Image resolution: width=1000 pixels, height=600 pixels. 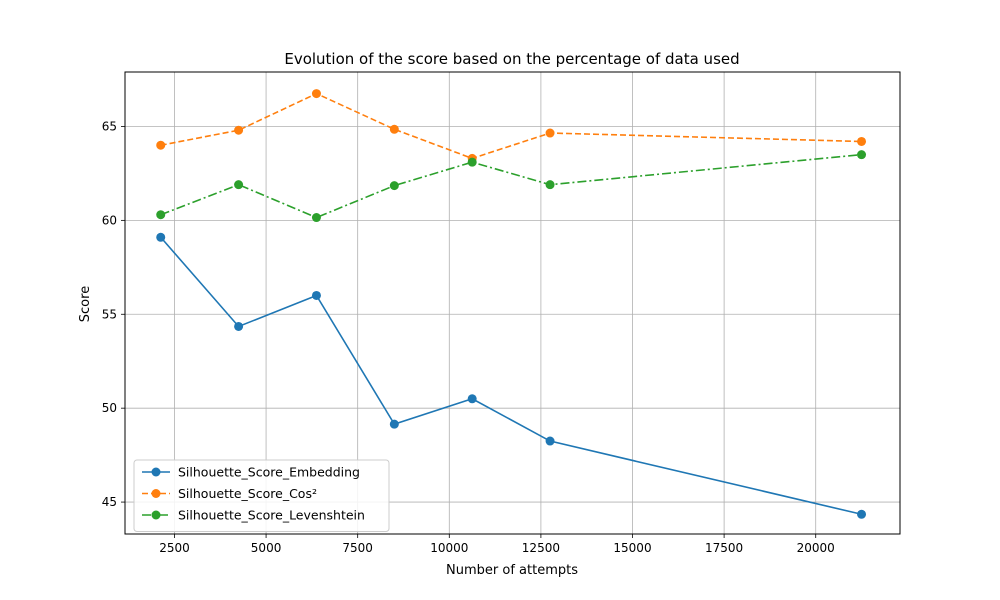 What do you see at coordinates (816, 548) in the screenshot?
I see `x-tick-label: 20000` at bounding box center [816, 548].